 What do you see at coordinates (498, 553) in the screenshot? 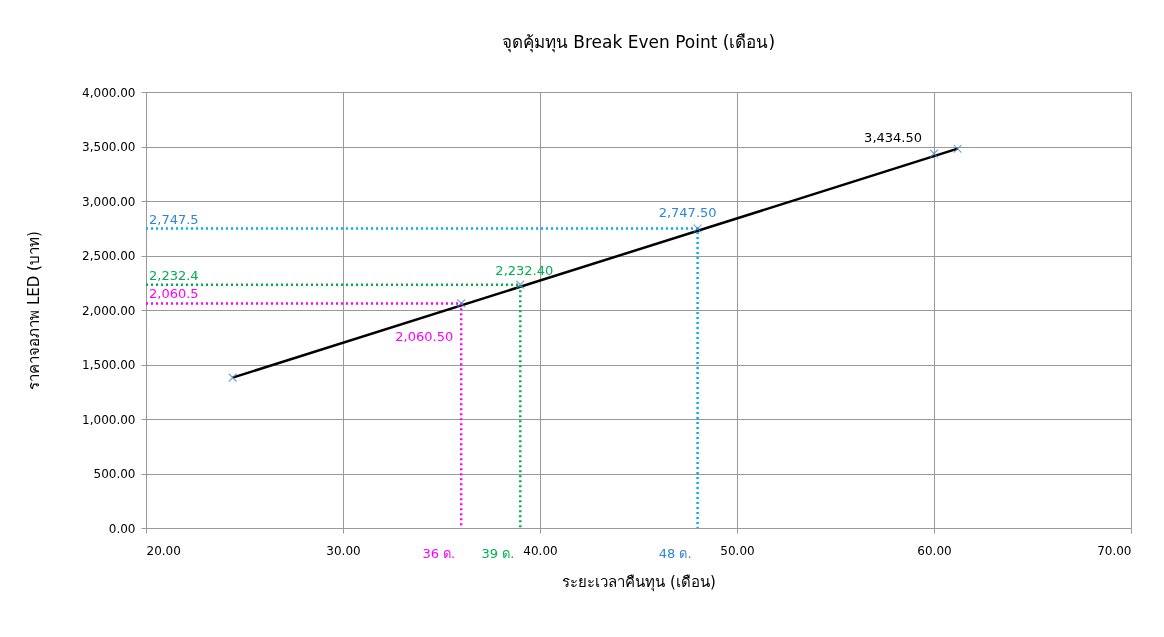
I see `annotation: 39 ด.` at bounding box center [498, 553].